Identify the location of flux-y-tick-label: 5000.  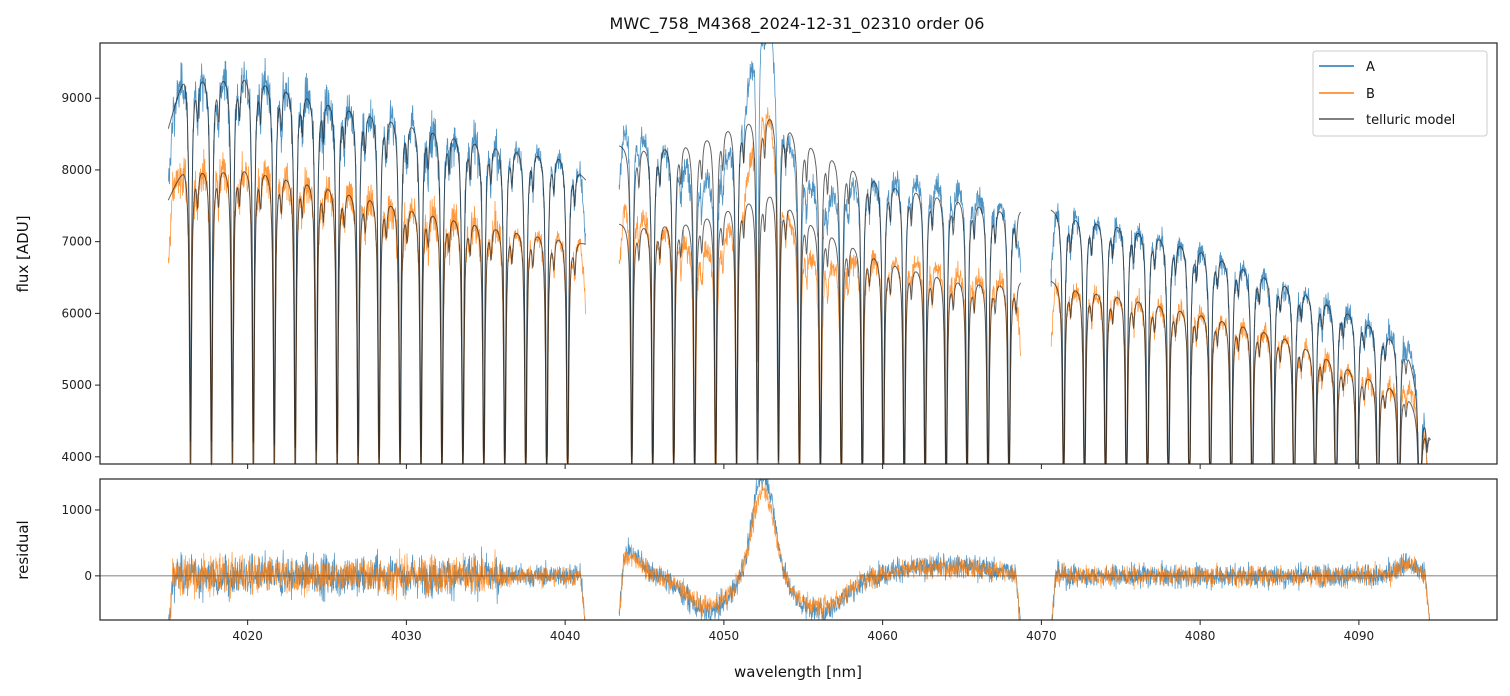
(76, 385).